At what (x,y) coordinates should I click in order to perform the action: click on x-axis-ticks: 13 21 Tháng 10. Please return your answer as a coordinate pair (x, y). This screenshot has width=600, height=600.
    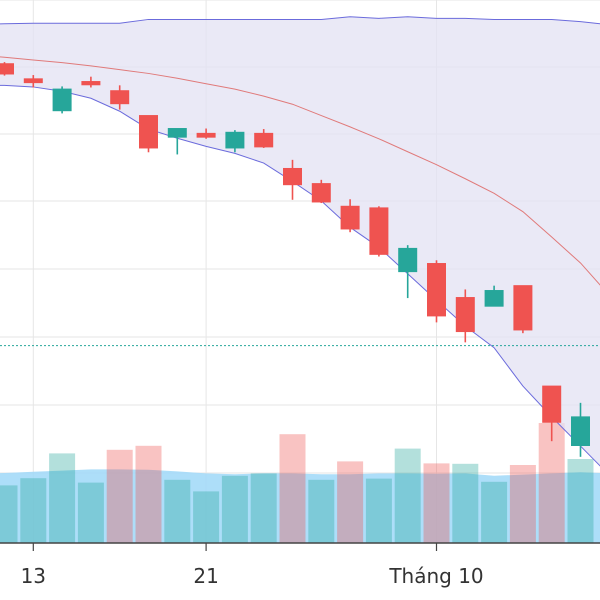
    Looking at the image, I should click on (252, 565).